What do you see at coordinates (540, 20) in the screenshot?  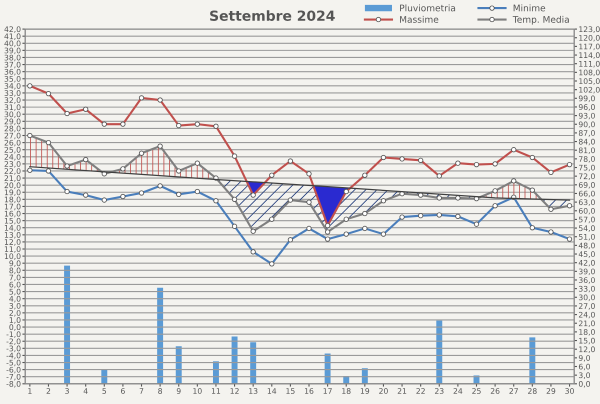 I see `legend-label: Temp. Media` at bounding box center [540, 20].